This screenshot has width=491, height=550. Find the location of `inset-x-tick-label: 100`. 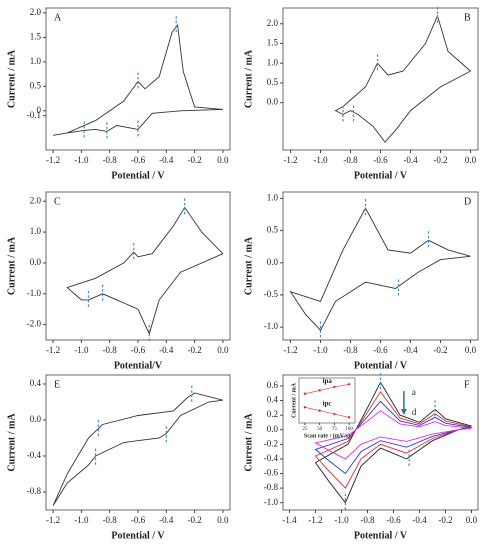

inset-x-tick-label: 100 is located at coordinates (349, 429).